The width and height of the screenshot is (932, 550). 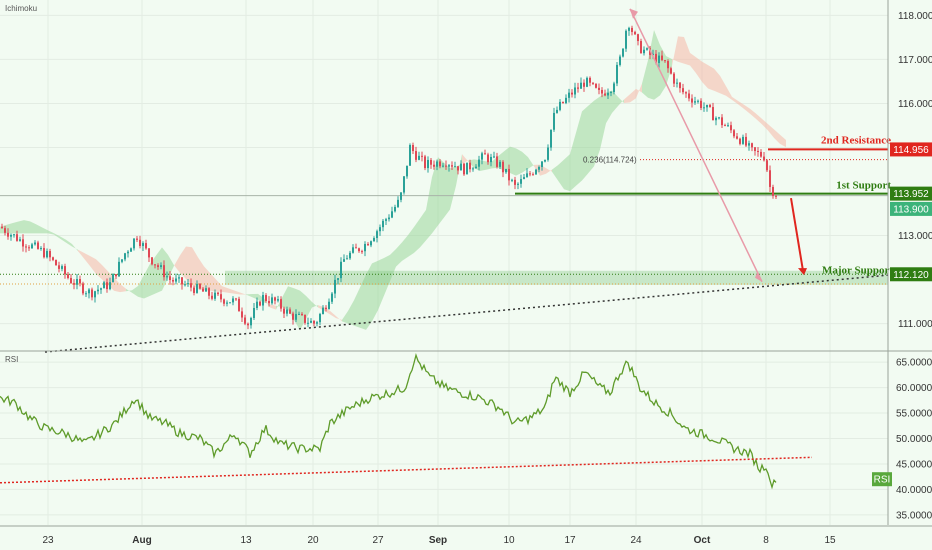 I want to click on projection-arrow, so click(x=696, y=145).